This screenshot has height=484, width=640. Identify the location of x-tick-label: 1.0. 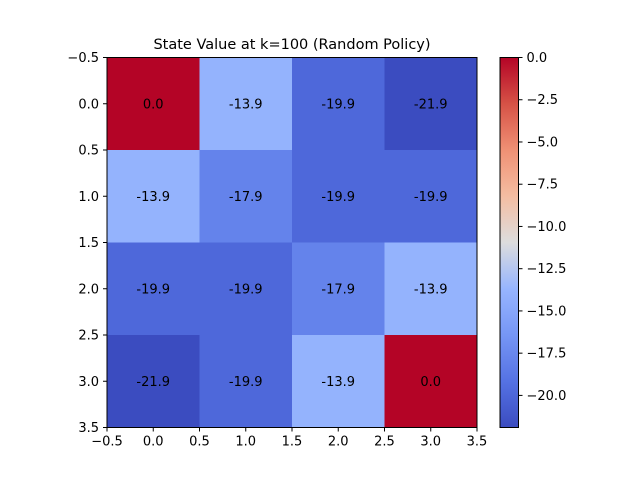
(245, 442).